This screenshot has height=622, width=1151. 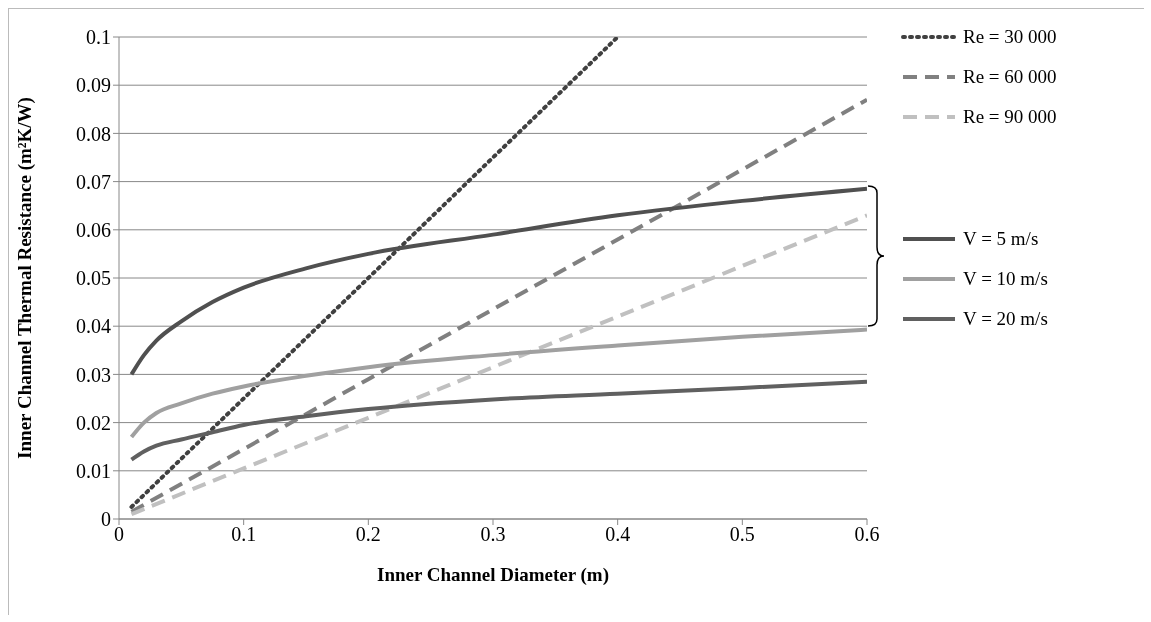 What do you see at coordinates (368, 534) in the screenshot?
I see `x-tick-label: 0.2` at bounding box center [368, 534].